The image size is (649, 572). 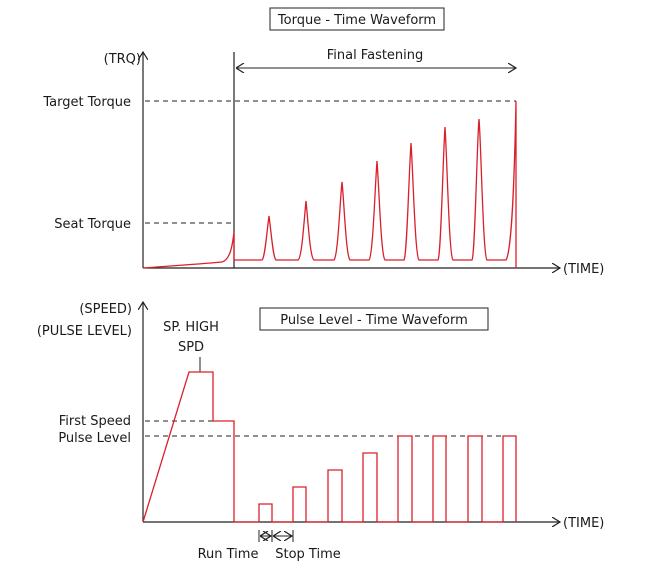 I want to click on final-fastening-label: Final Fastening, so click(x=375, y=55).